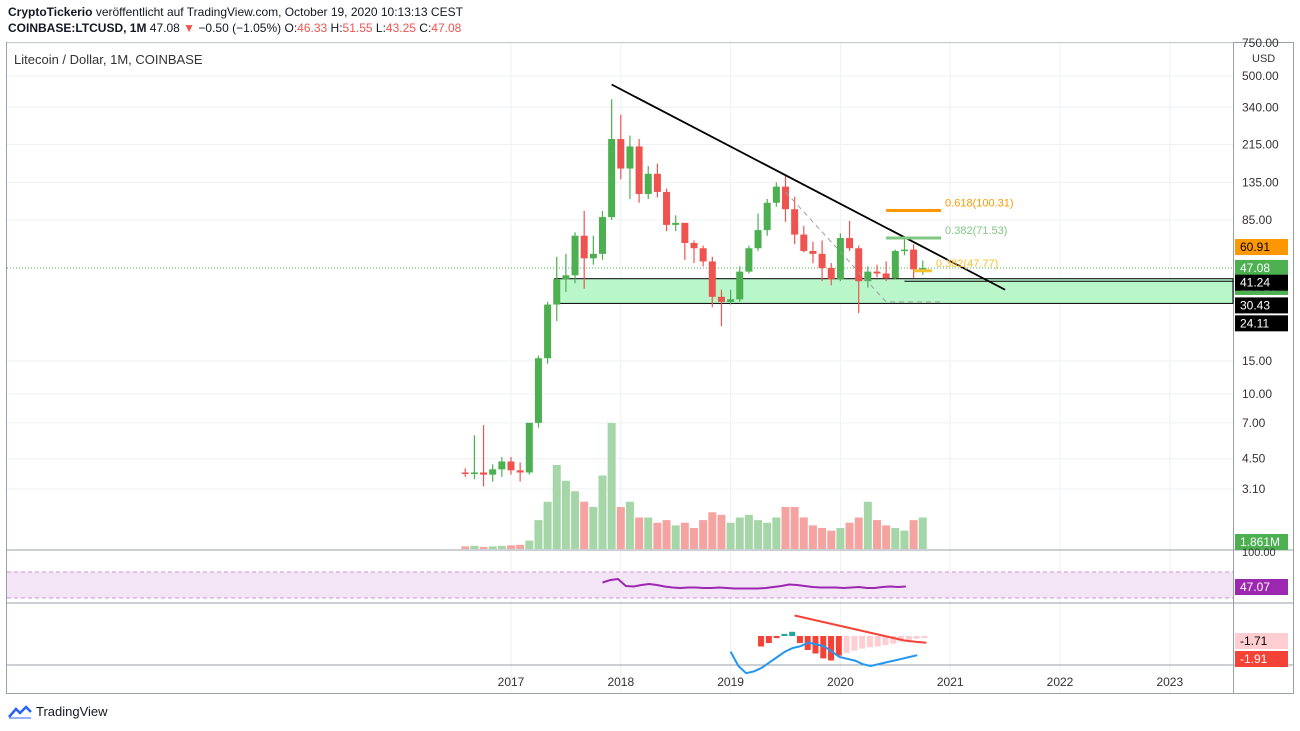 The height and width of the screenshot is (731, 1300). What do you see at coordinates (1260, 76) in the screenshot?
I see `y-tick-label: 500.00` at bounding box center [1260, 76].